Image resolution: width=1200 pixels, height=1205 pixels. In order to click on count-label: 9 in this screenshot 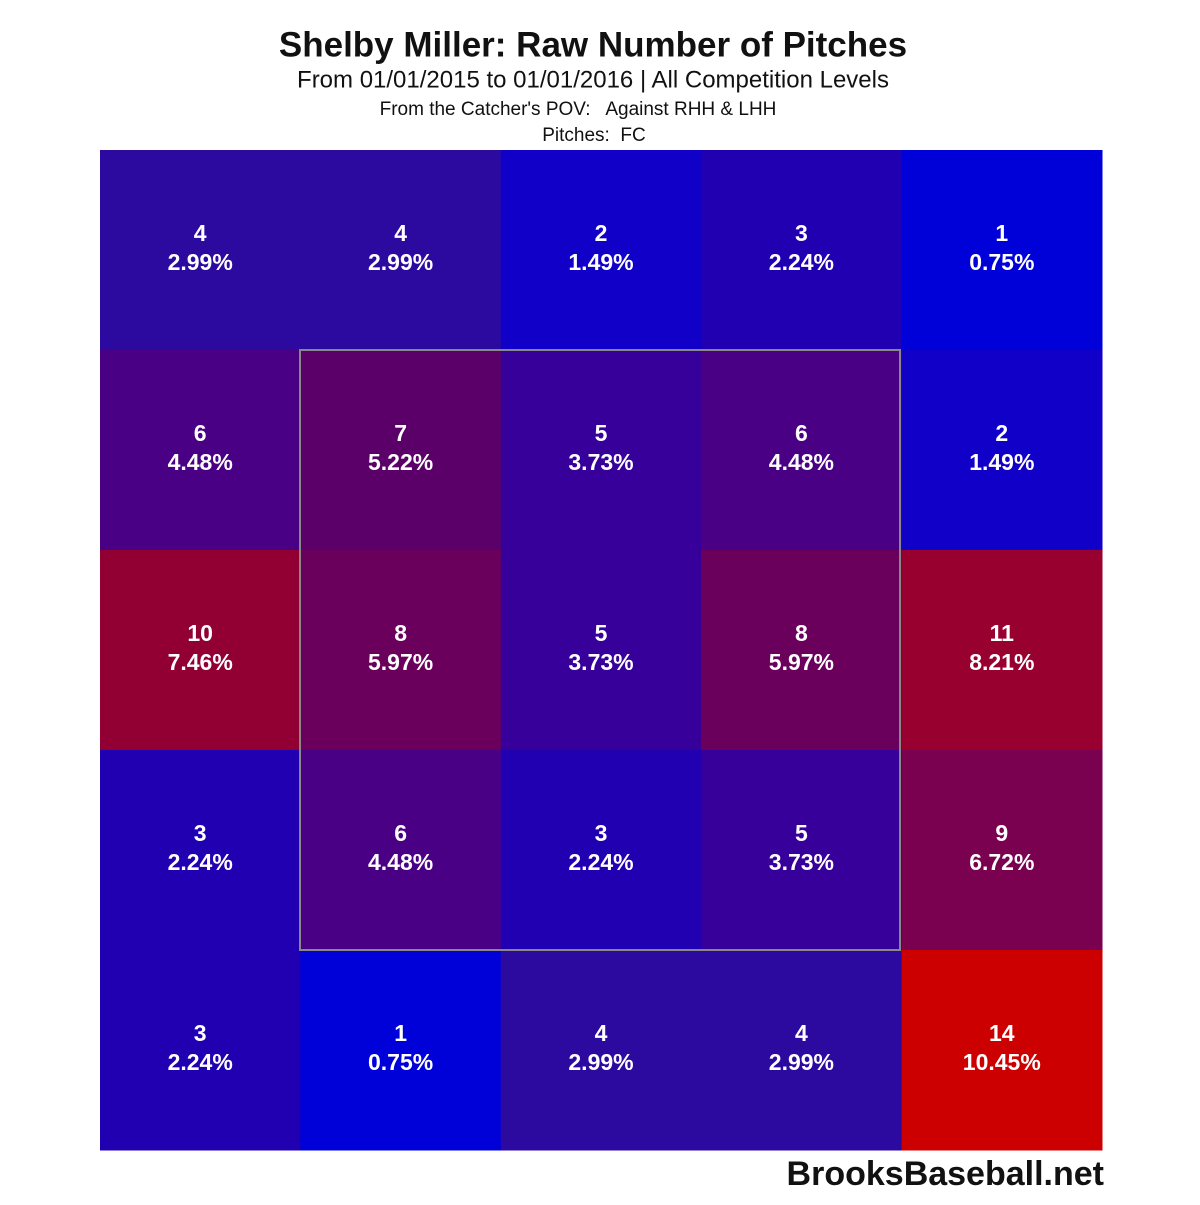, I will do `click(1001, 833)`.